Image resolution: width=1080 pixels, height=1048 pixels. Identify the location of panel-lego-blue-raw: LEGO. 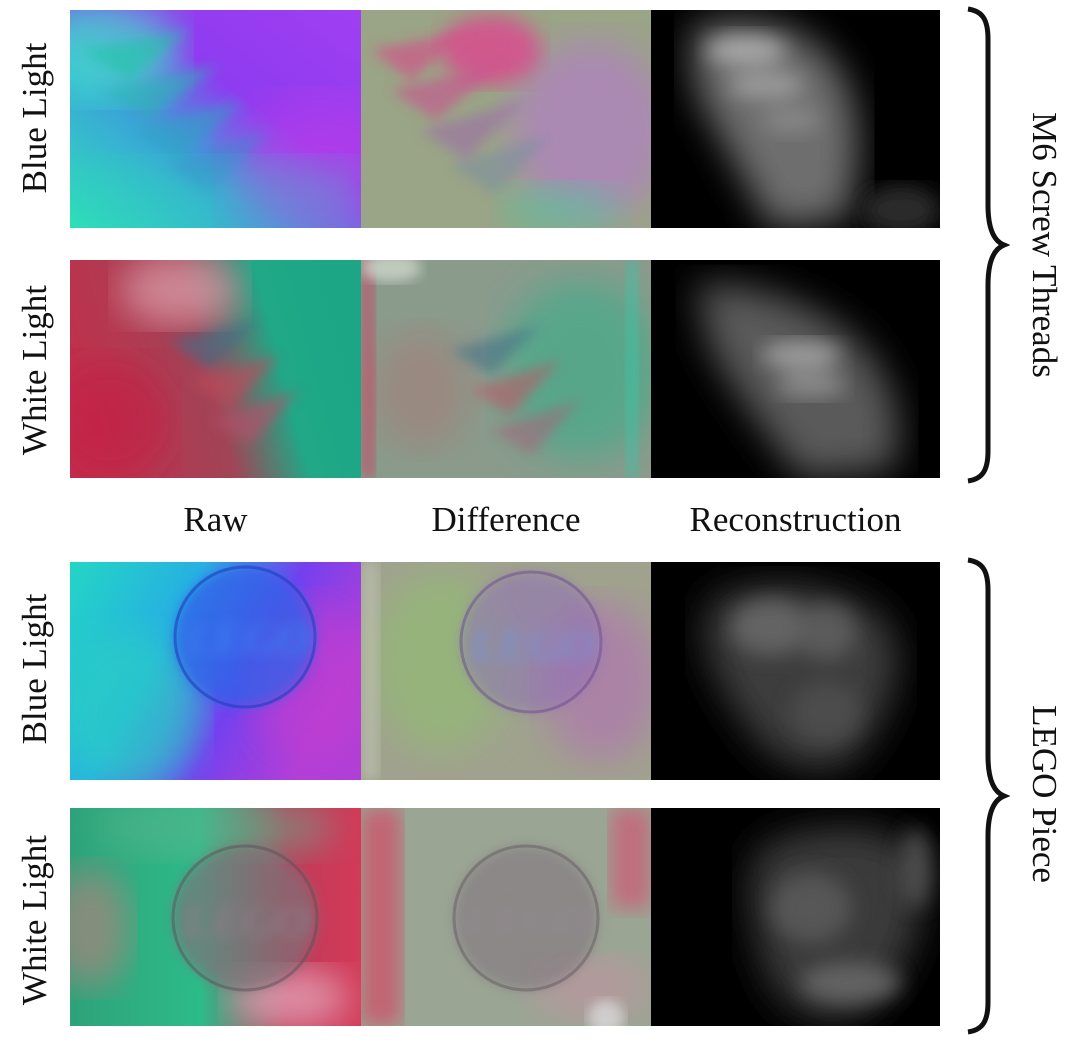
(215, 671).